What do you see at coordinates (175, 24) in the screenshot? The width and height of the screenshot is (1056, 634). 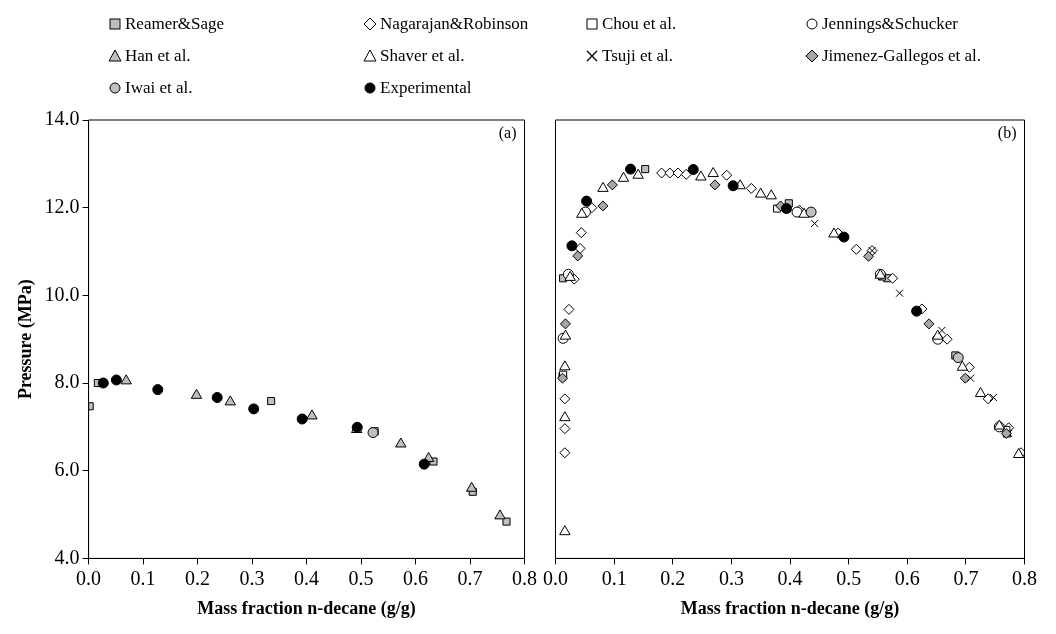 I see `legend-label: Reamer&Sage` at bounding box center [175, 24].